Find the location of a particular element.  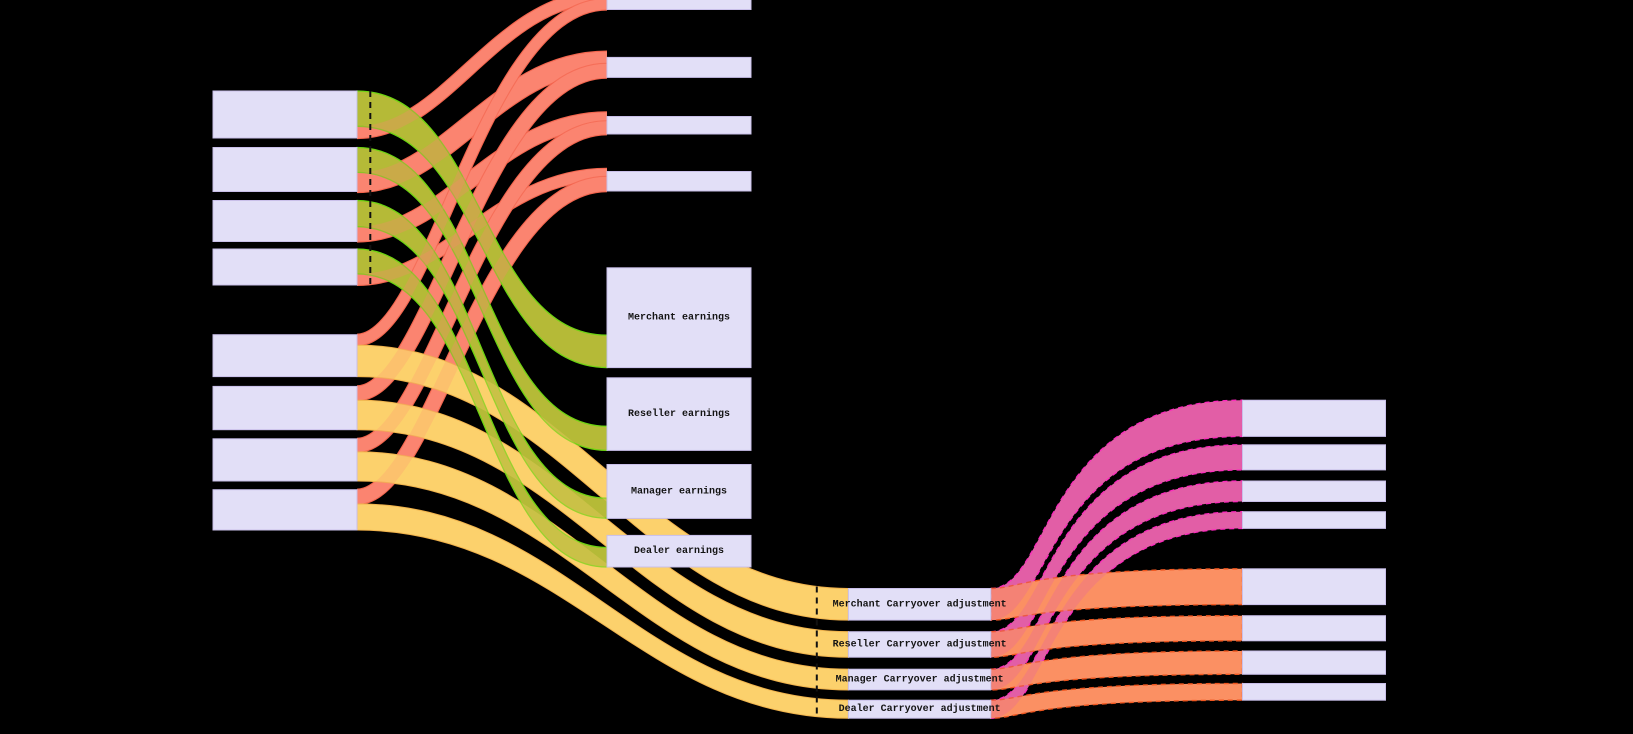

svg-text: Manager Carryover adjustment is located at coordinates (920, 680).